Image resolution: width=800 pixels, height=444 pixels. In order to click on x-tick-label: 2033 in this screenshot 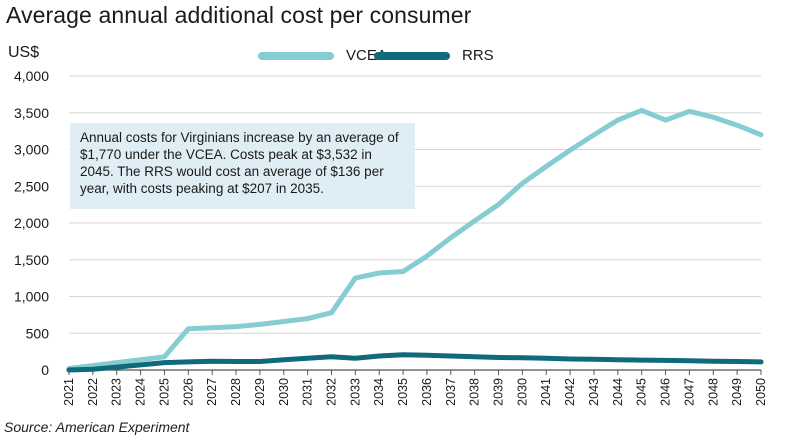, I will do `click(355, 392)`.